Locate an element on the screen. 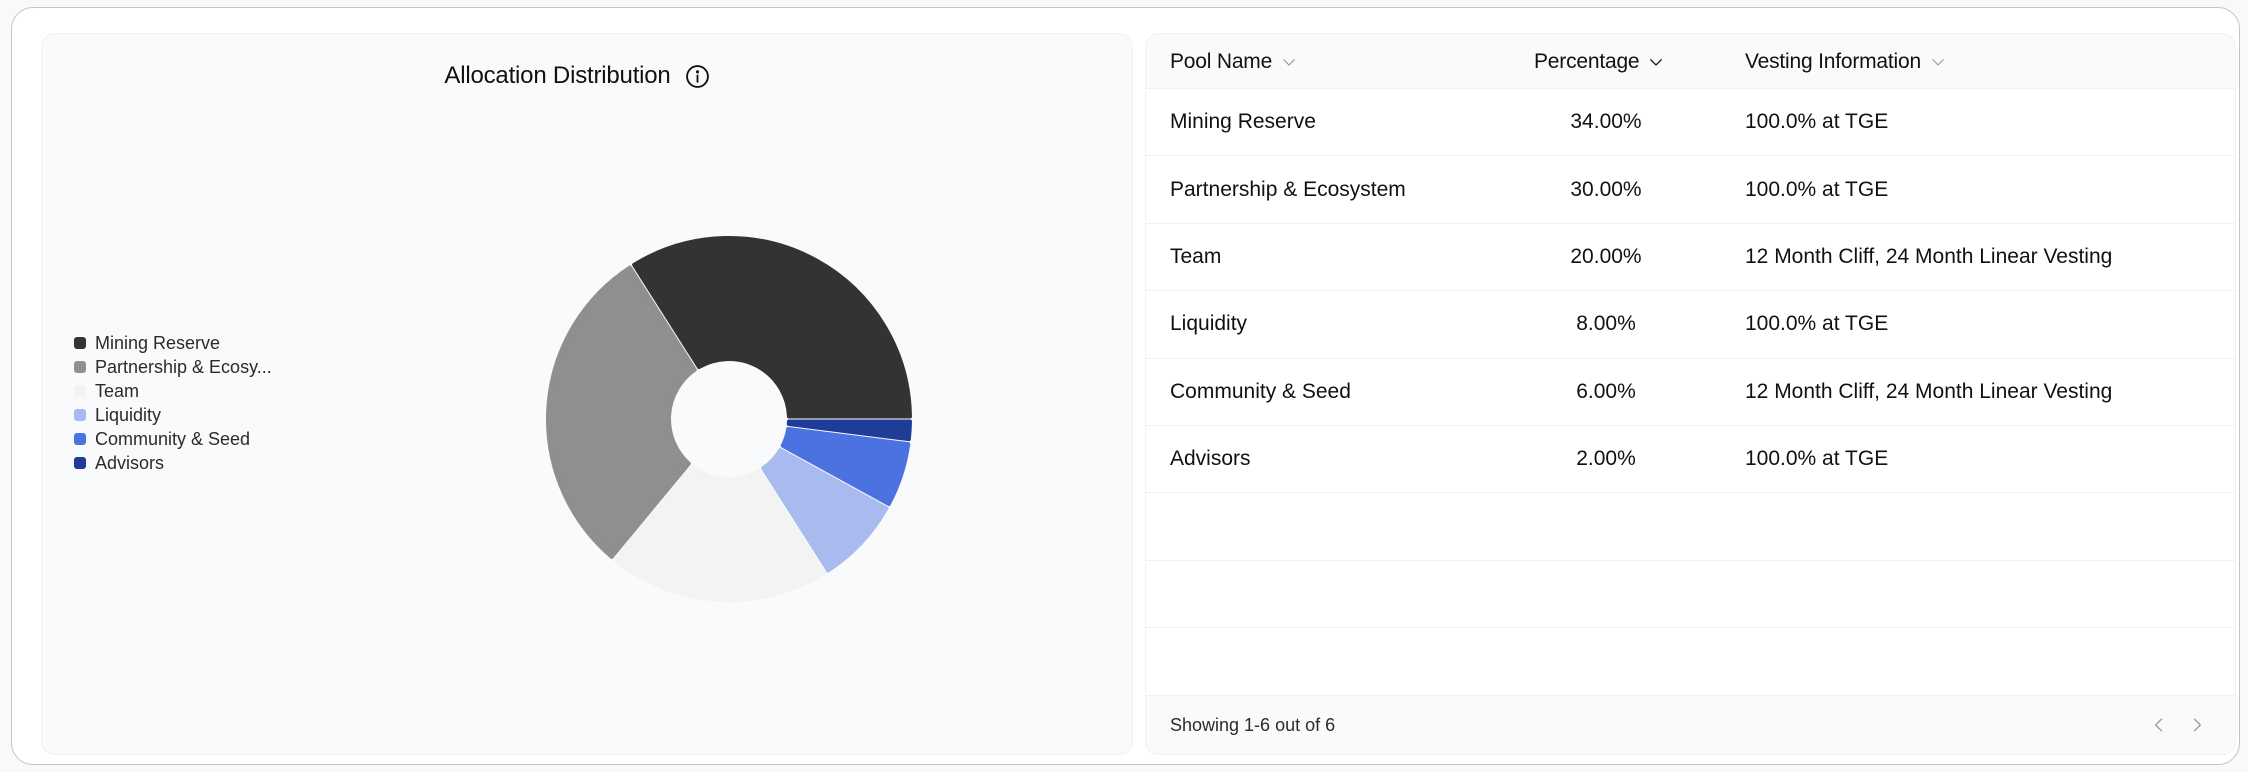 The height and width of the screenshot is (772, 2248). column-label: Percentage is located at coordinates (1587, 61).